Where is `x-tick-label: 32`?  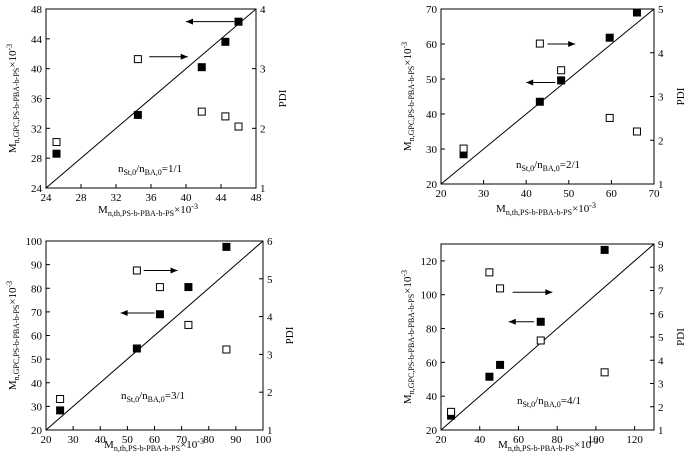 x-tick-label: 32 is located at coordinates (116, 198).